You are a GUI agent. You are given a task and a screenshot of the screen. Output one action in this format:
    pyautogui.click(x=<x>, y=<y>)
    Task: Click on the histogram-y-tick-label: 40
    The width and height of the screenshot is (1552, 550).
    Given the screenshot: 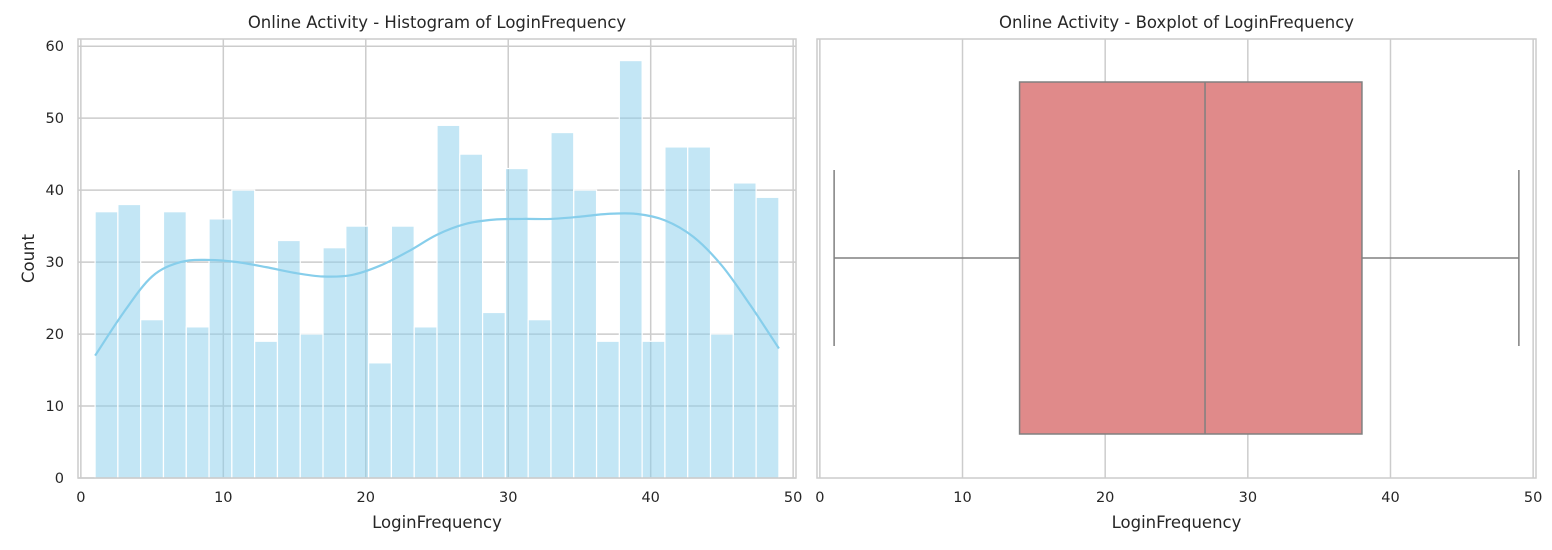 What is the action you would take?
    pyautogui.click(x=55, y=191)
    